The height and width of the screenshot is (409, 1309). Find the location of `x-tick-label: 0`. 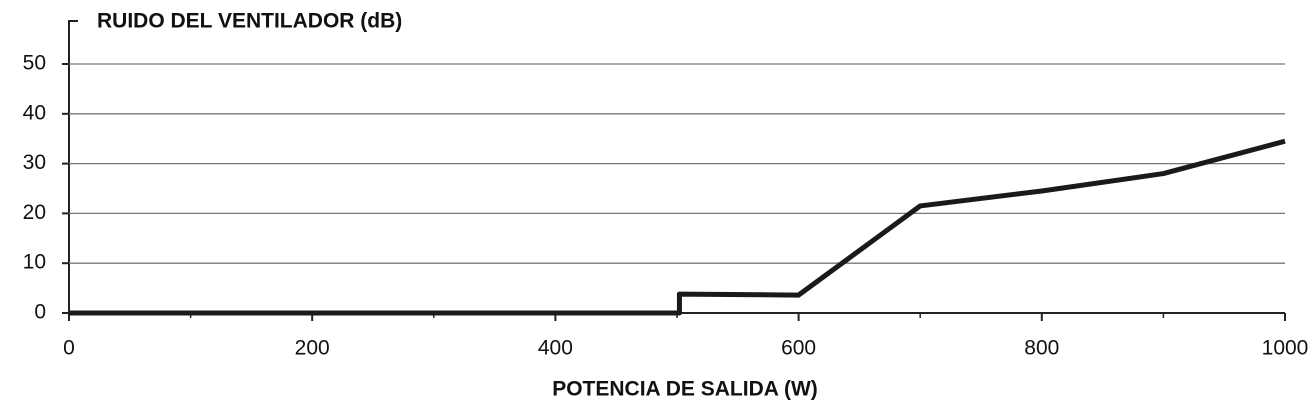

x-tick-label: 0 is located at coordinates (69, 348).